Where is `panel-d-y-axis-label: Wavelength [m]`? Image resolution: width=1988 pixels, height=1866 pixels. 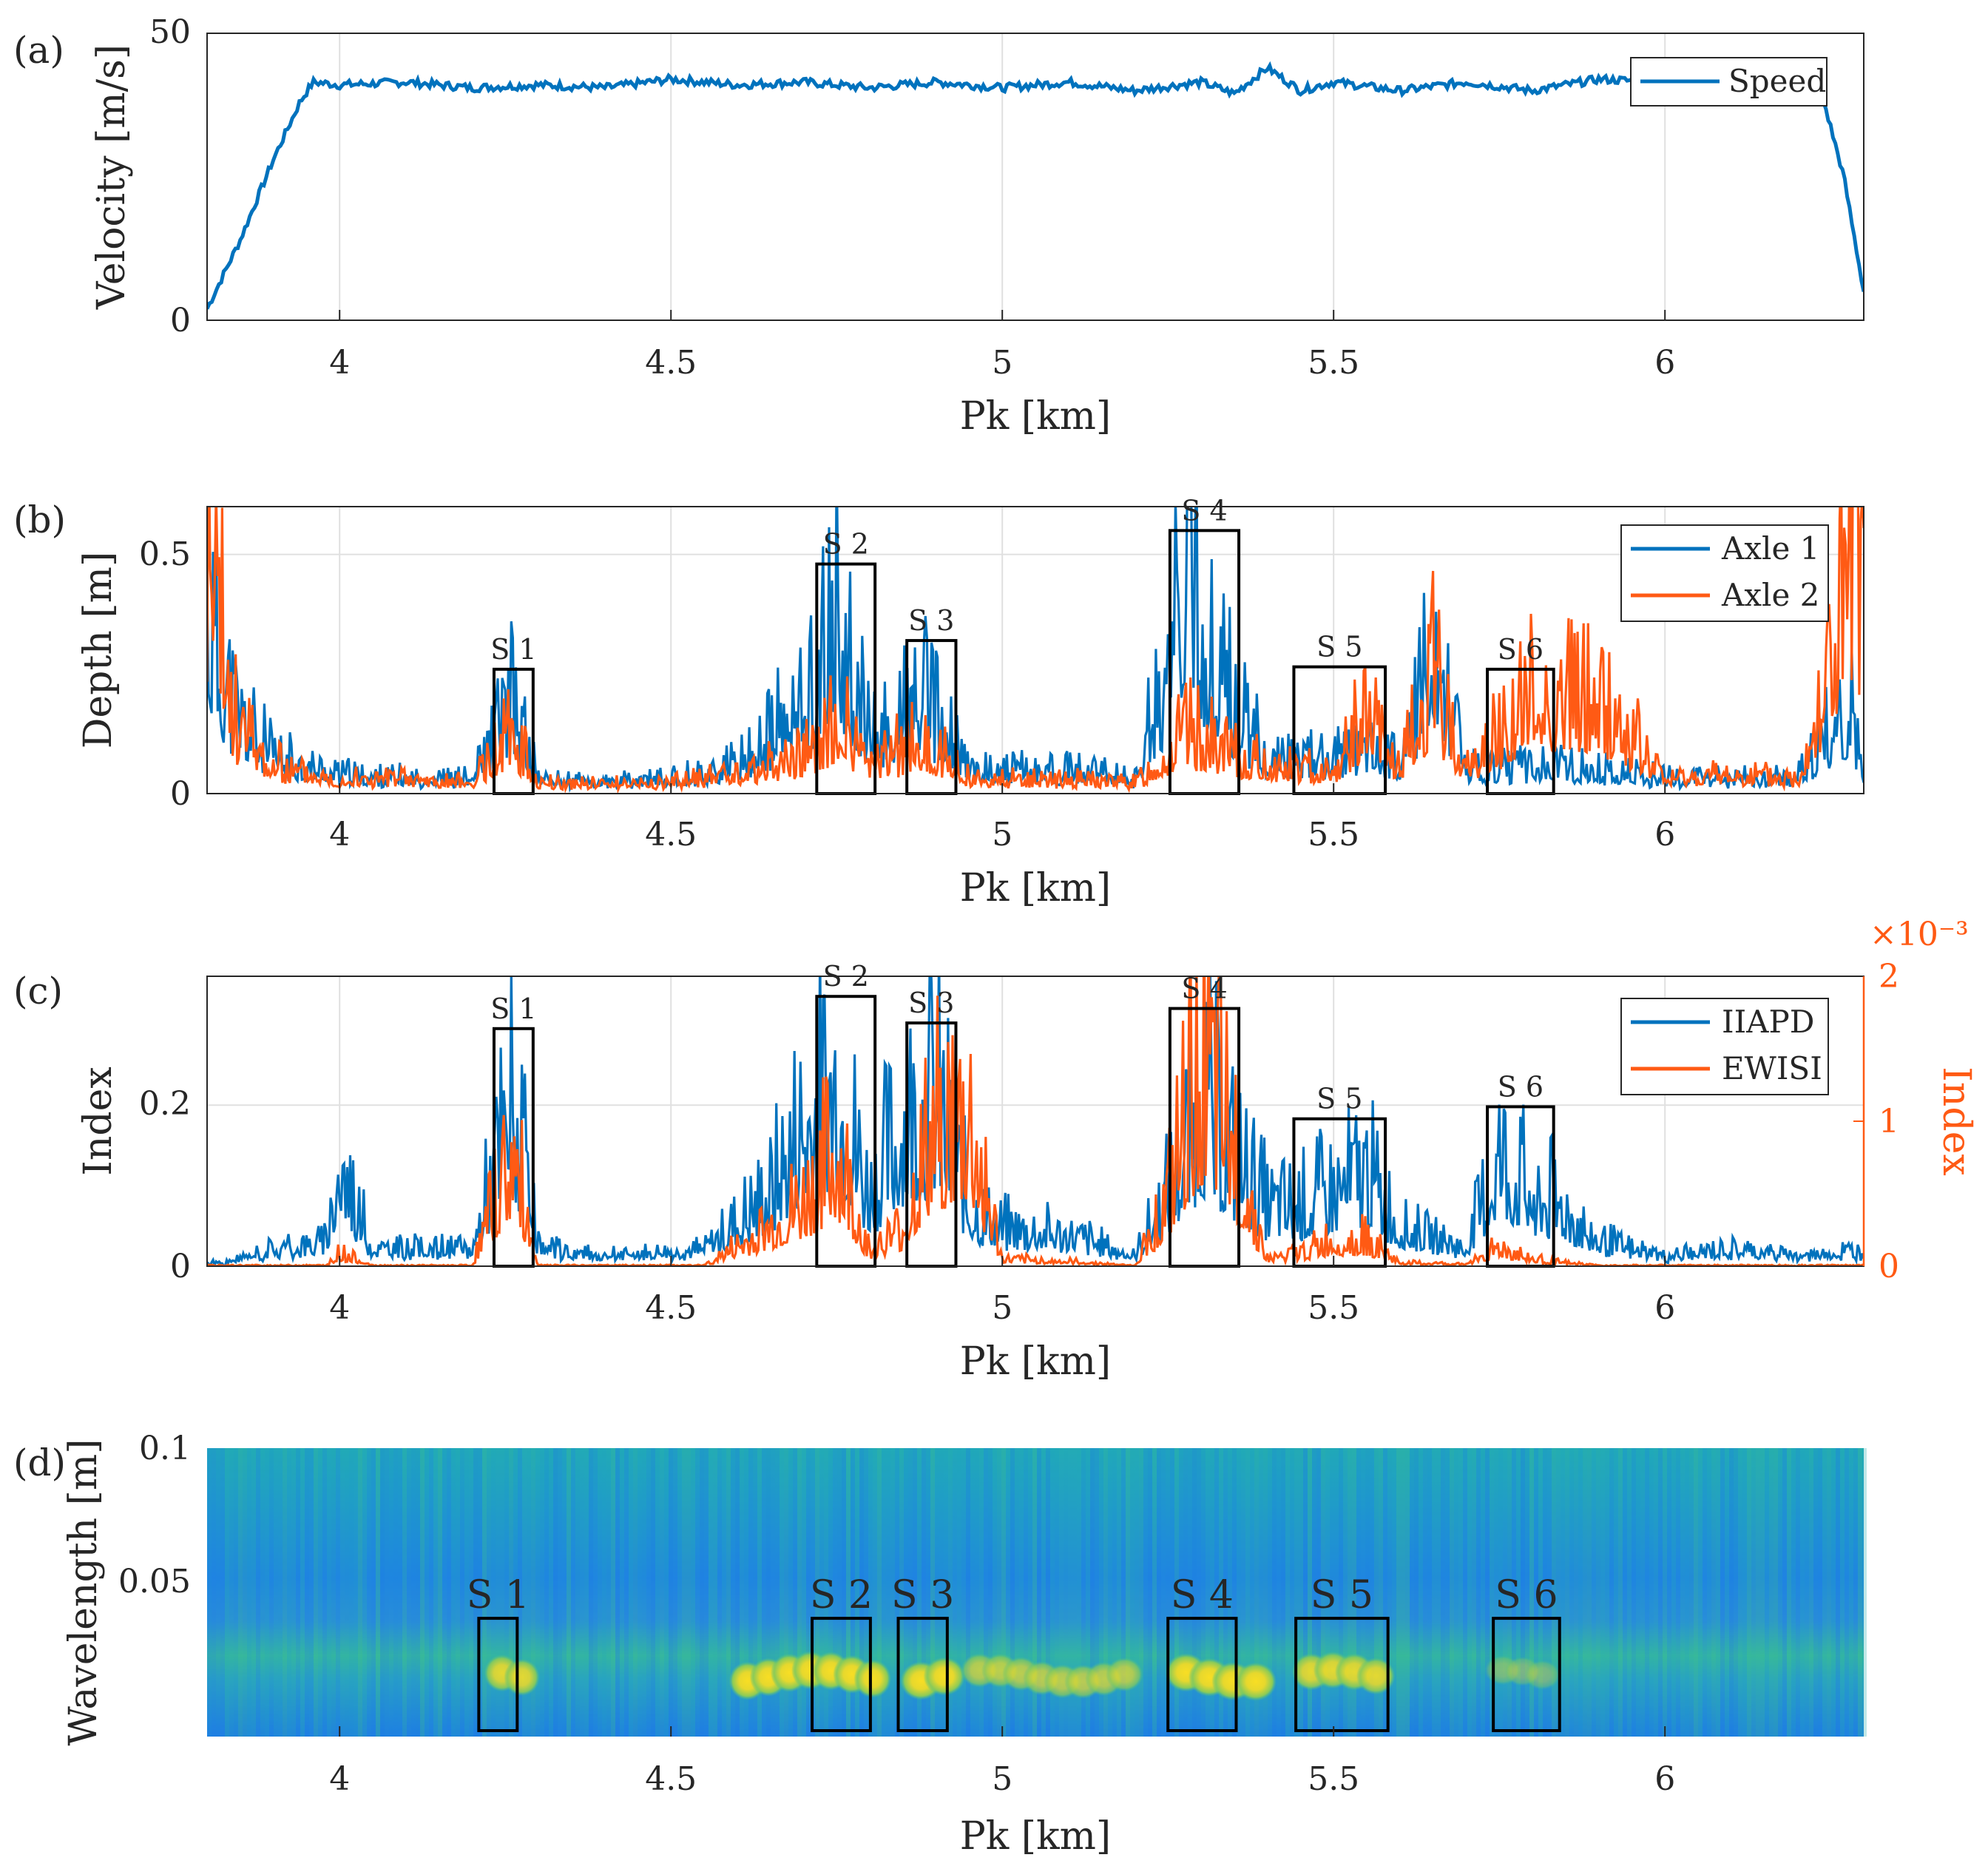 panel-d-y-axis-label: Wavelength [m] is located at coordinates (83, 1592).